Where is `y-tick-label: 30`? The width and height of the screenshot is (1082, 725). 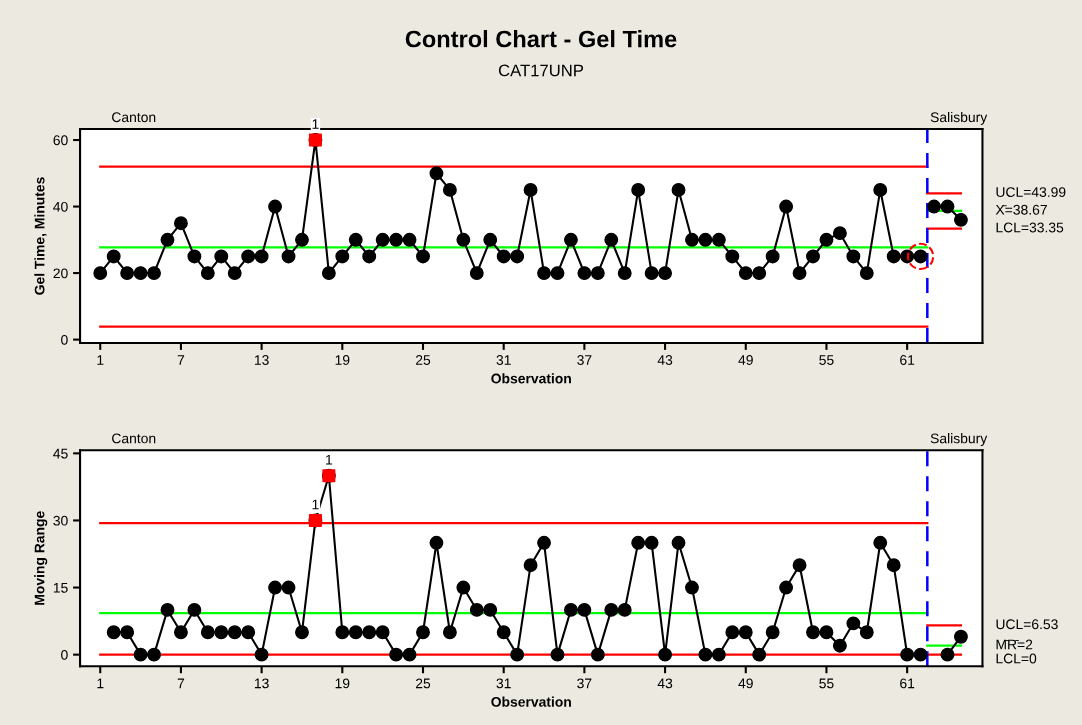 y-tick-label: 30 is located at coordinates (60, 520).